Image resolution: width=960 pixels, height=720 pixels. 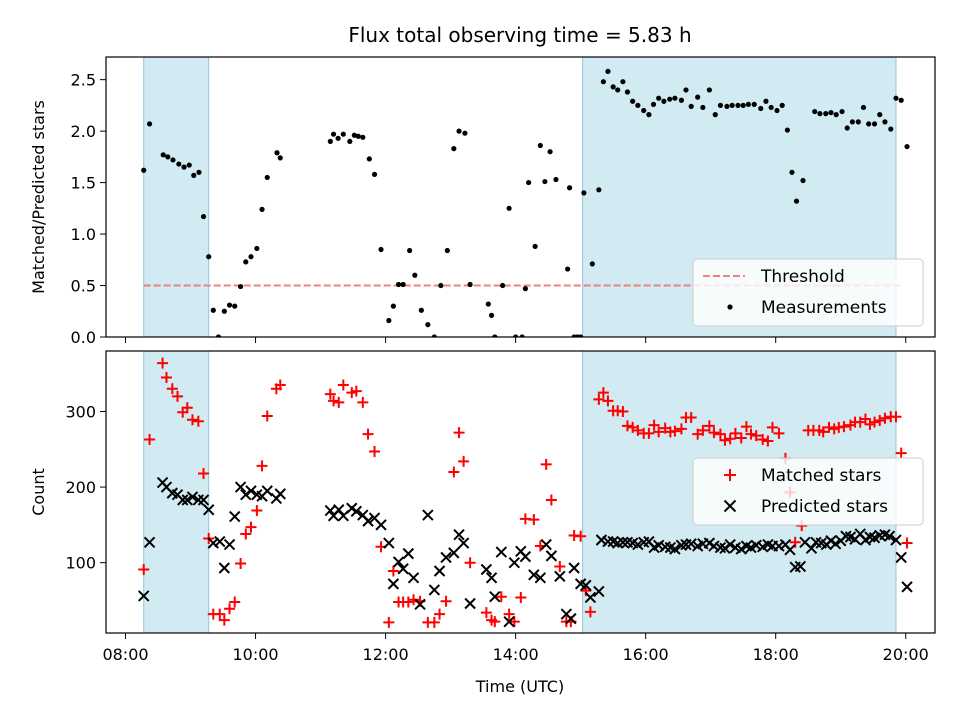 What do you see at coordinates (802, 277) in the screenshot?
I see `legend-label: Threshold` at bounding box center [802, 277].